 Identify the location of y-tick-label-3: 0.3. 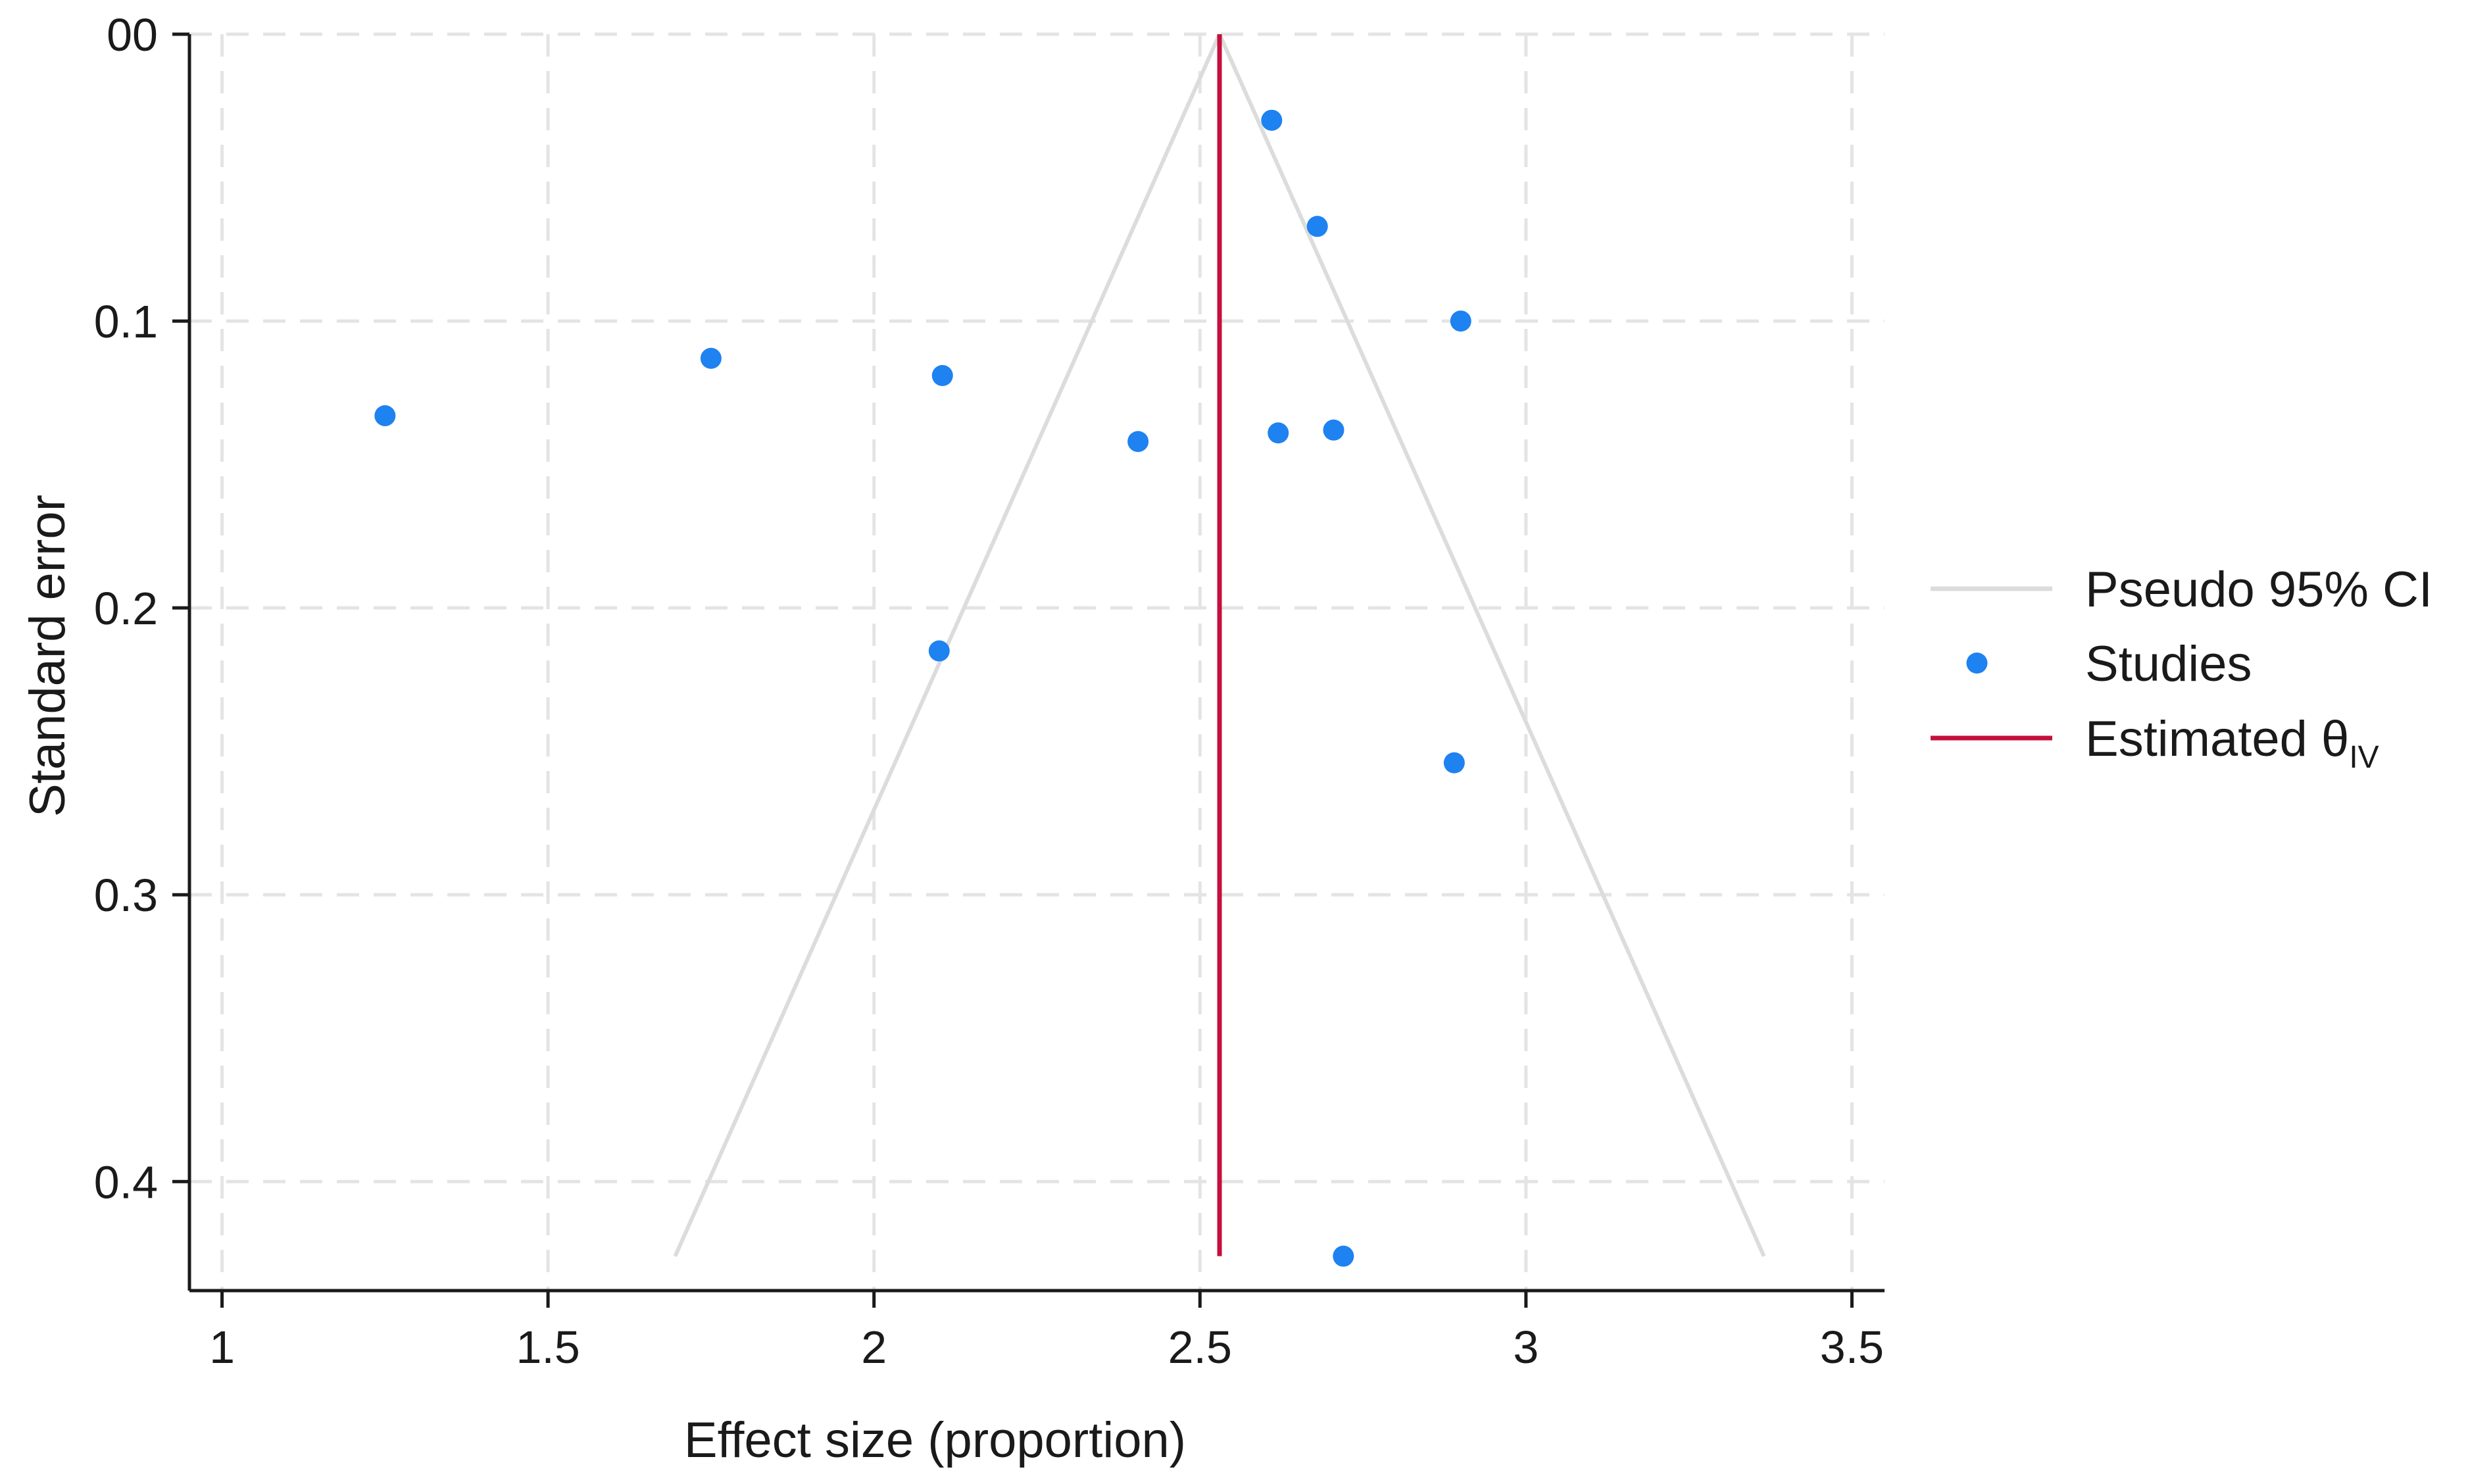
(126, 895).